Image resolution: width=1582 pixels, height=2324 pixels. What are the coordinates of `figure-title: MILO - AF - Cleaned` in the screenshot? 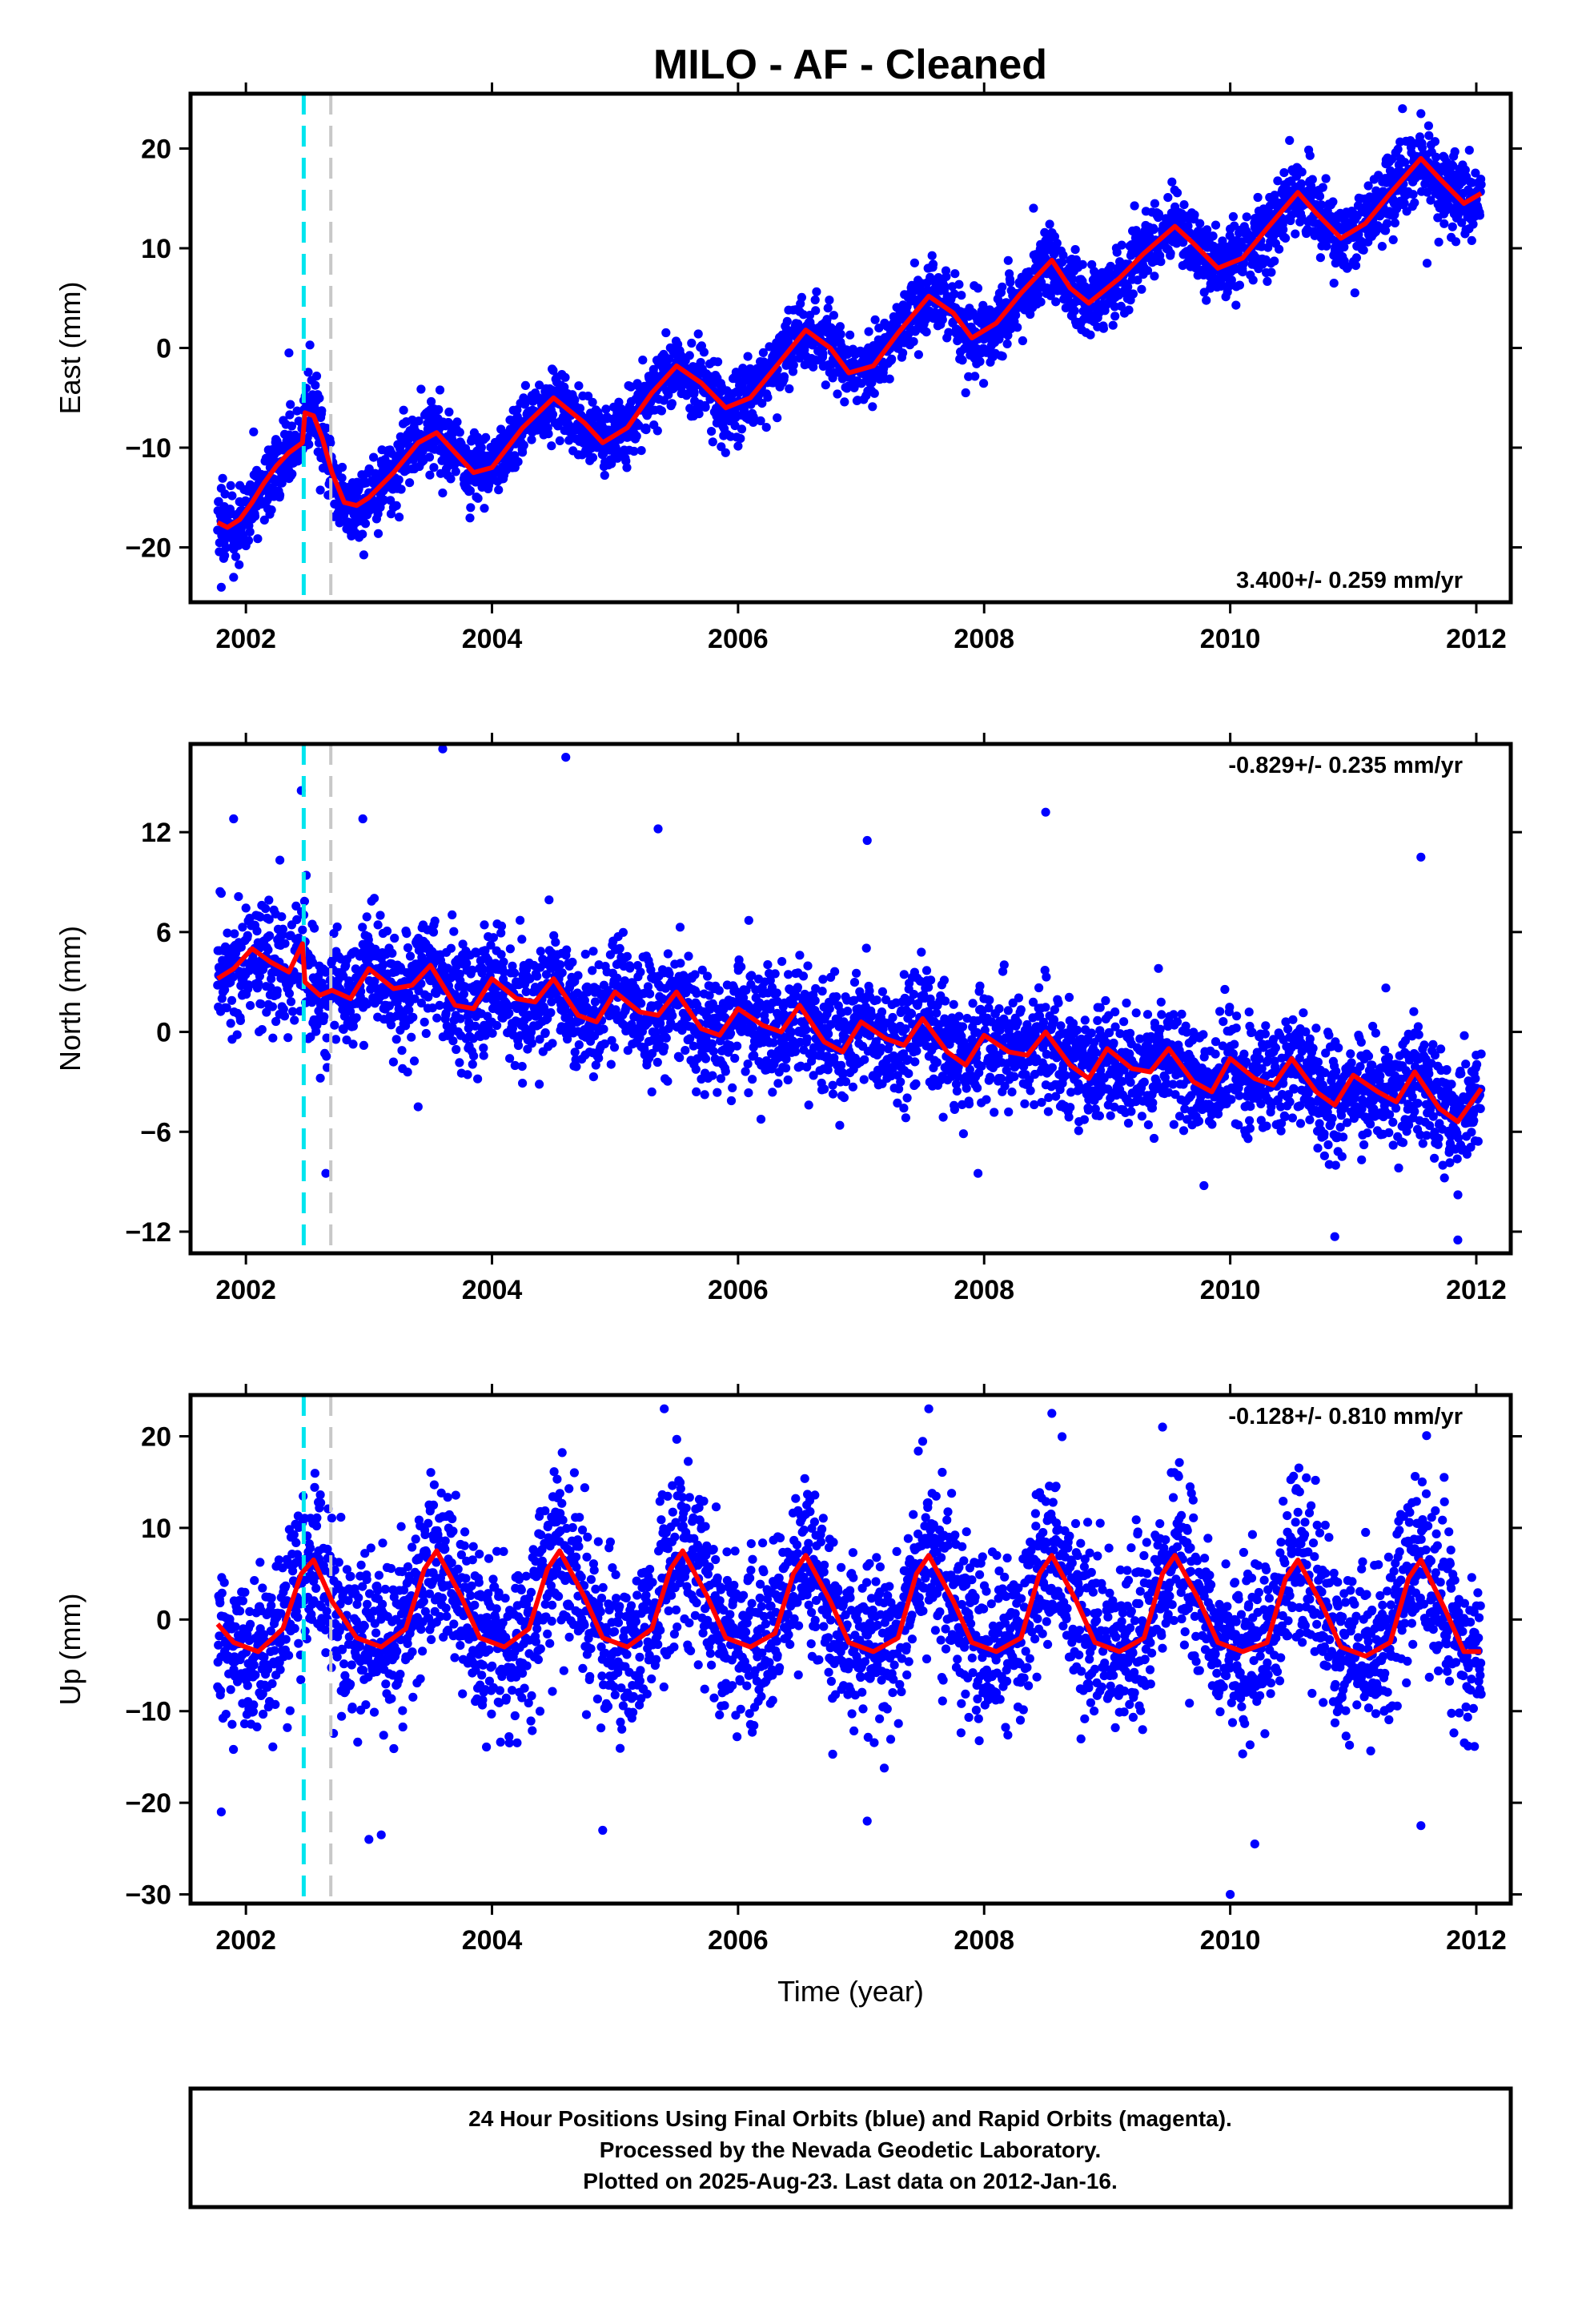 It's located at (850, 65).